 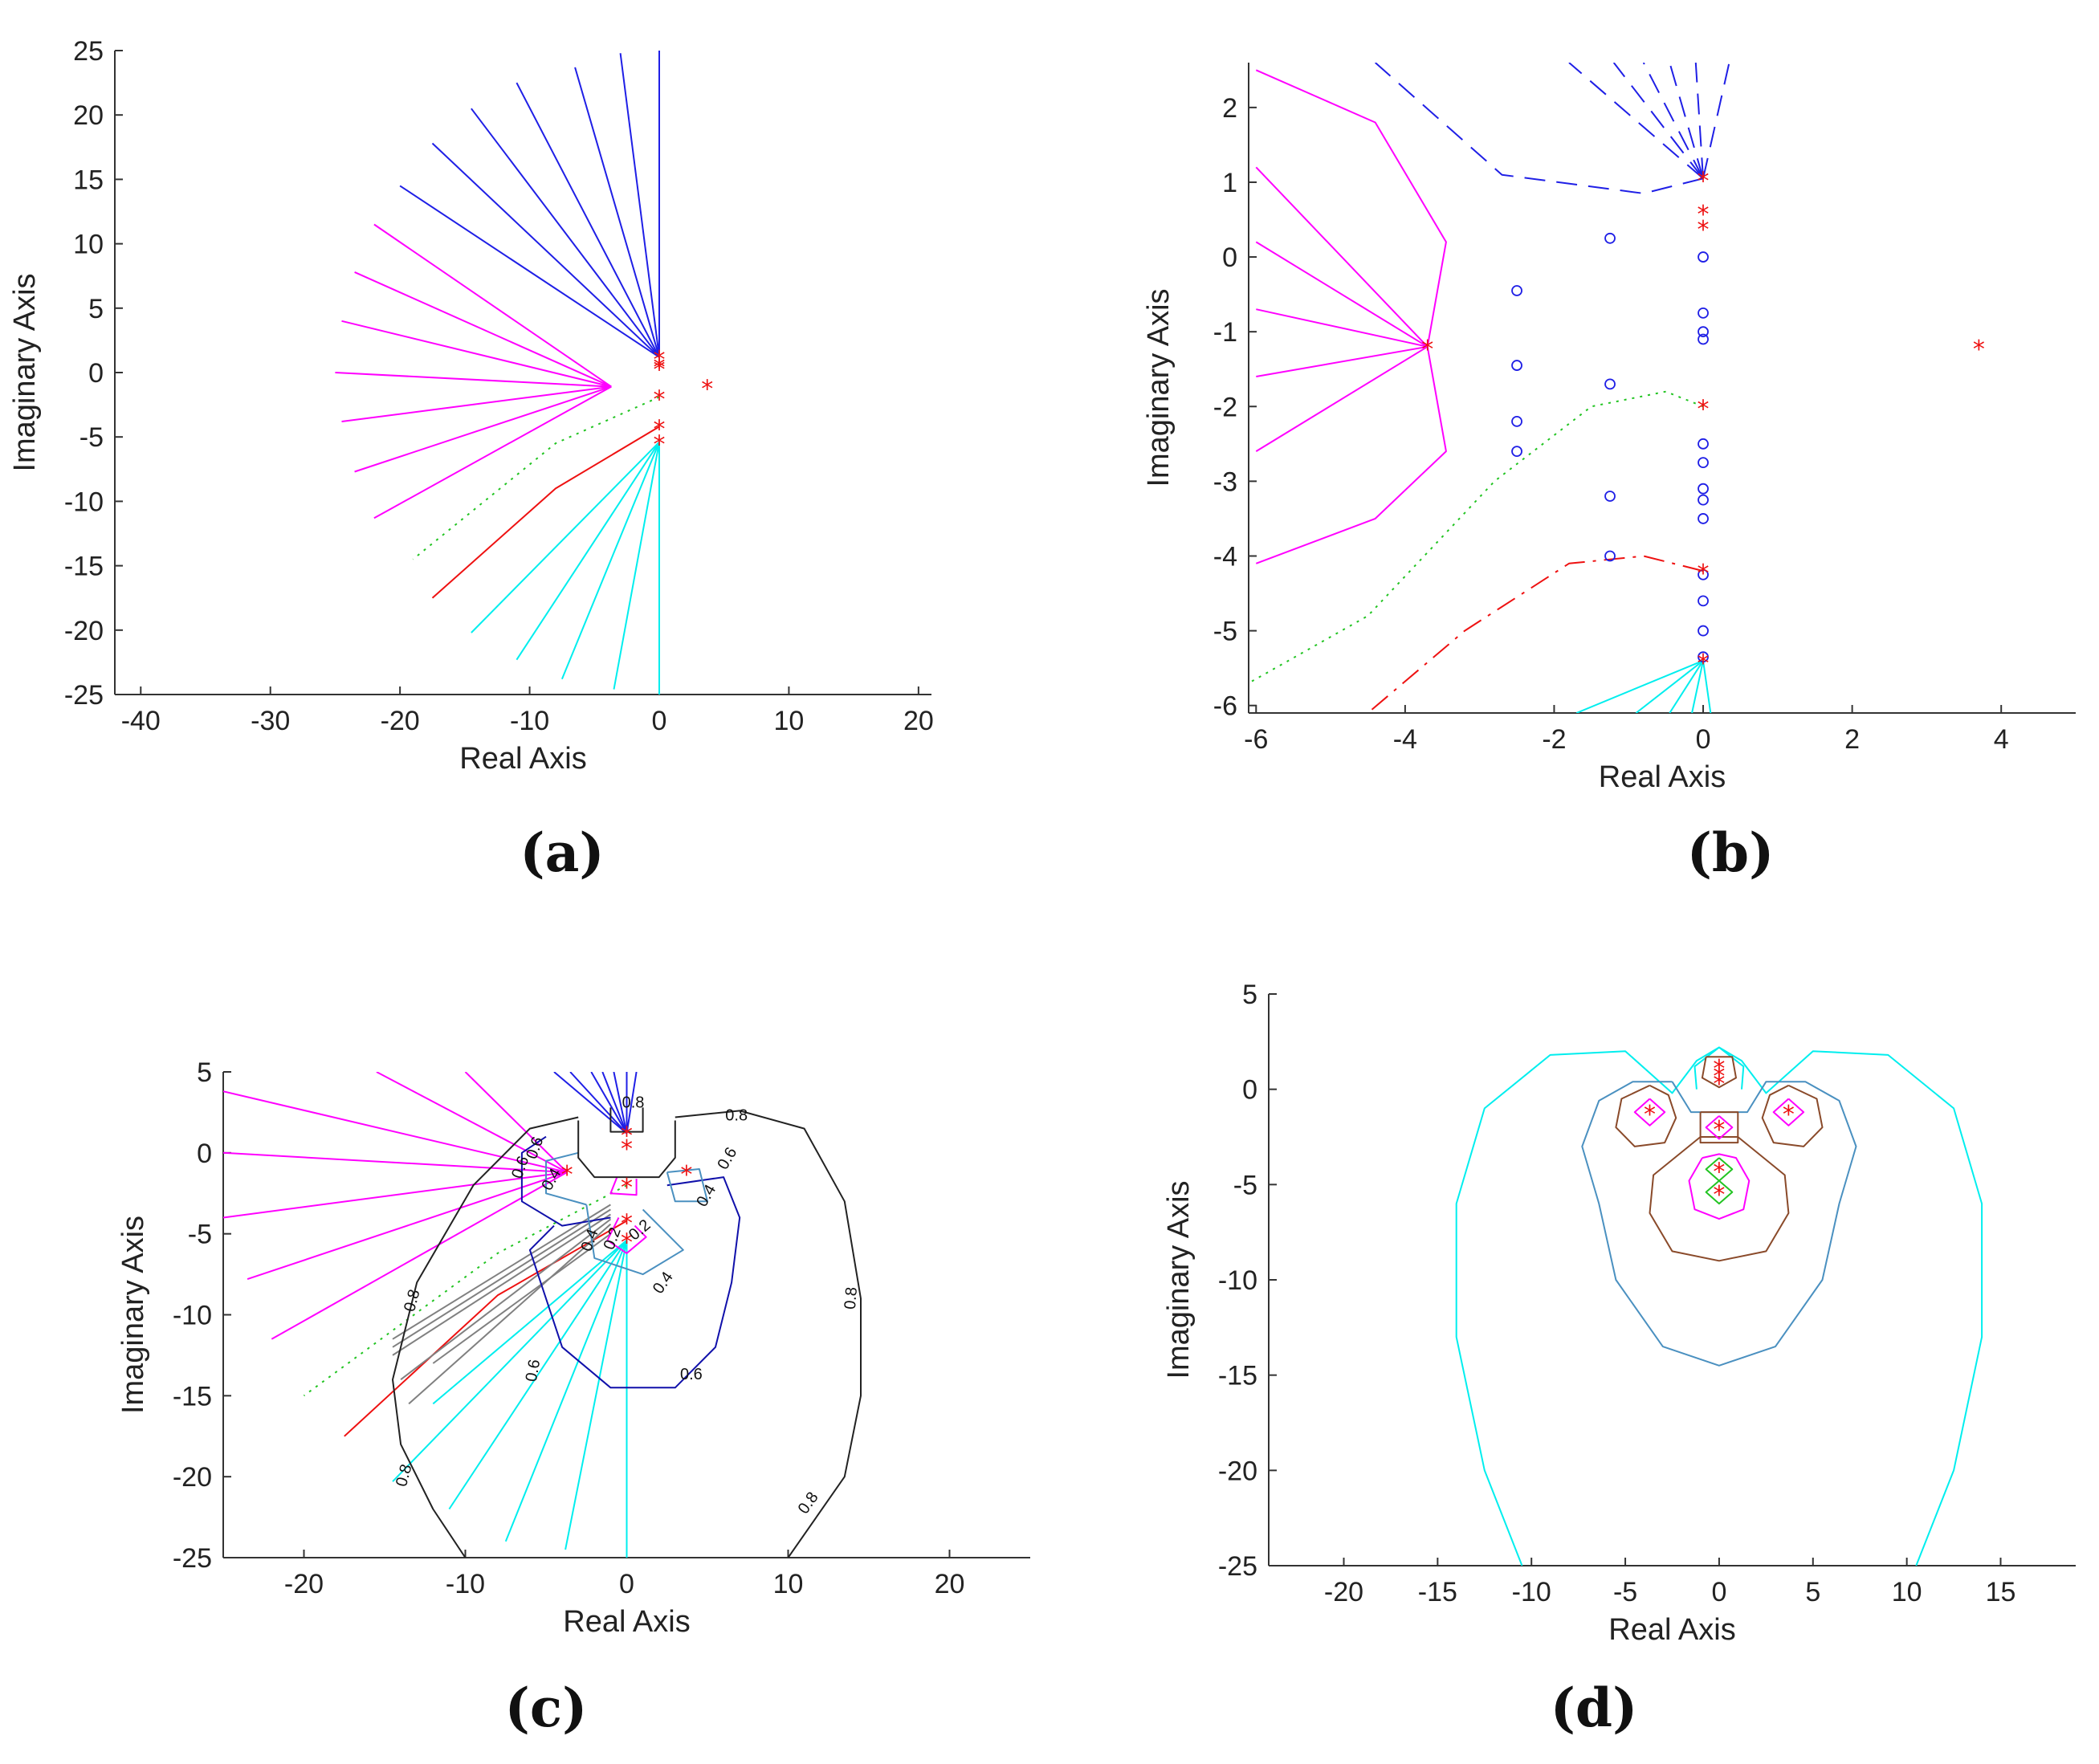 What do you see at coordinates (84, 567) in the screenshot?
I see `y-tick-label: -15` at bounding box center [84, 567].